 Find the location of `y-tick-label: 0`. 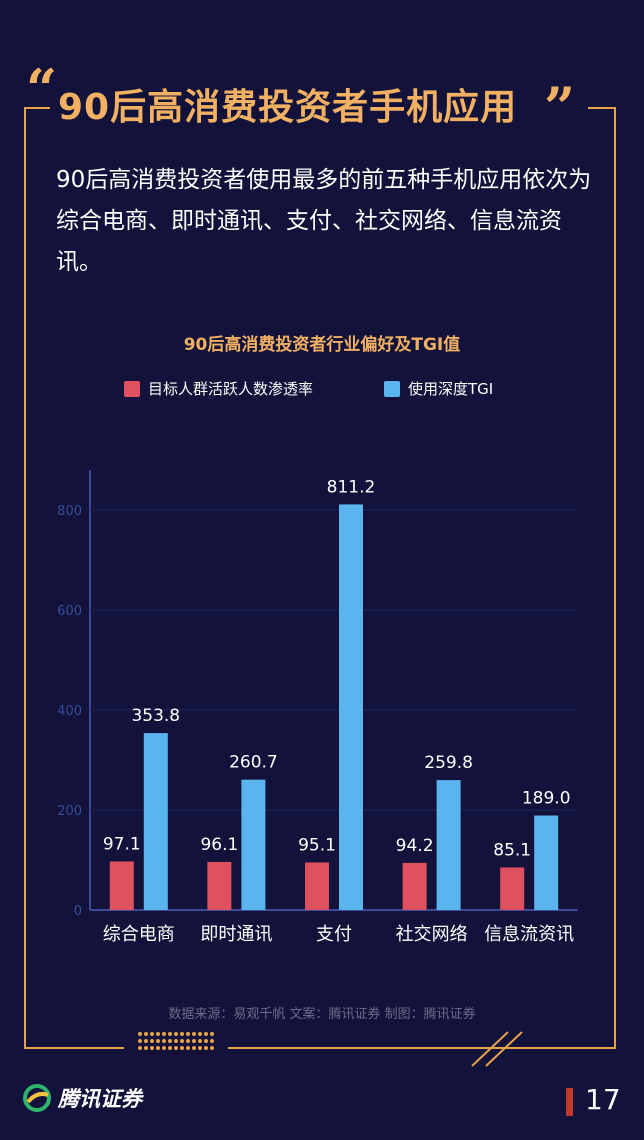

y-tick-label: 0 is located at coordinates (78, 911).